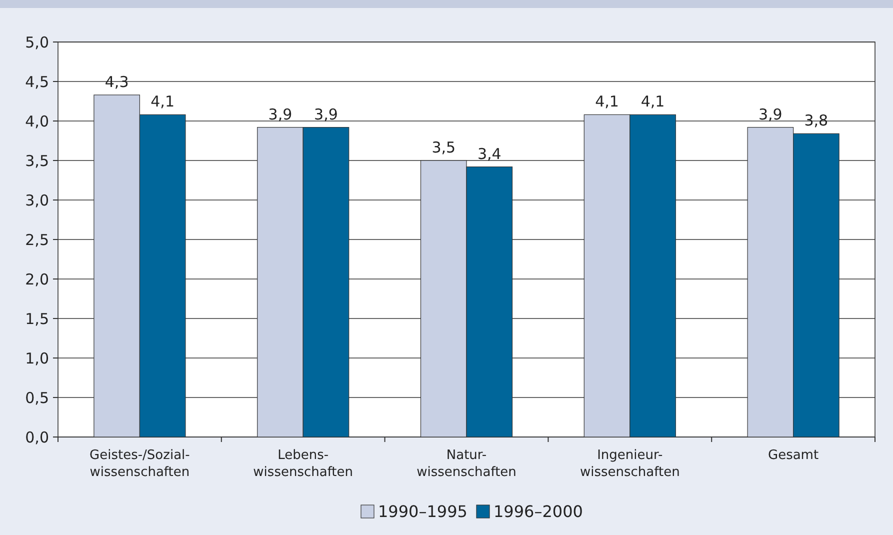 The image size is (893, 535). I want to click on y-tick-label: 0,0, so click(37, 437).